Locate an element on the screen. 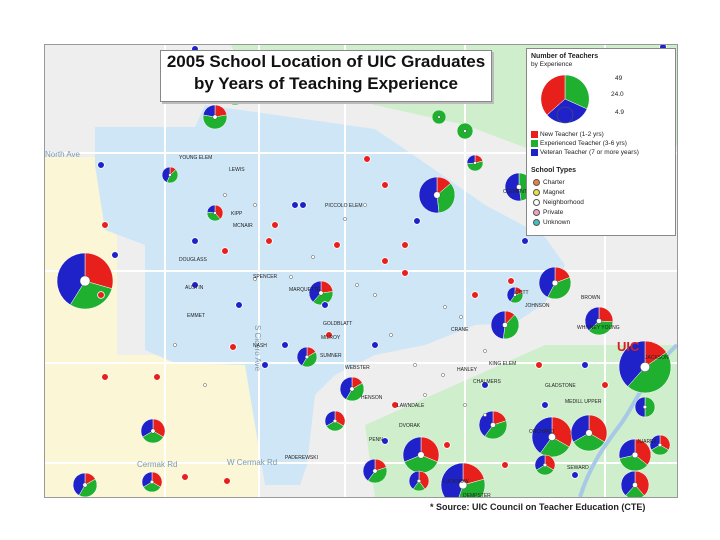 This screenshot has width=720, height=540. school-label: JOHNSON is located at coordinates (537, 306).